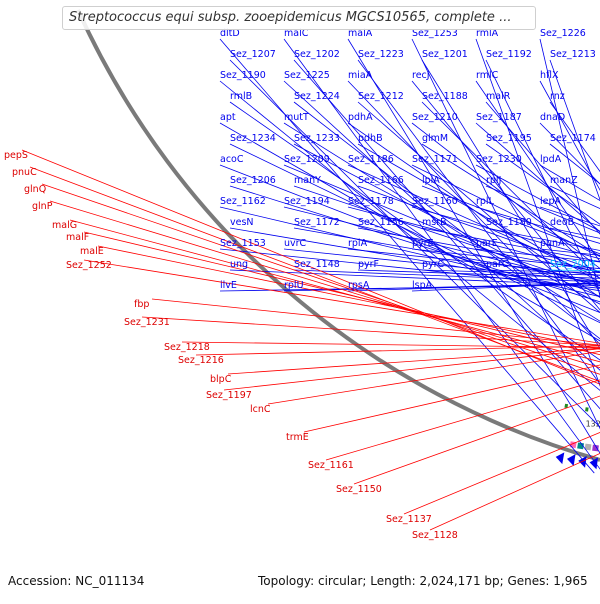 Image resolution: width=600 pixels, height=604 pixels. Describe the element at coordinates (35, 189) in the screenshot. I see `gene-label-glnQ: glnQ` at that location.